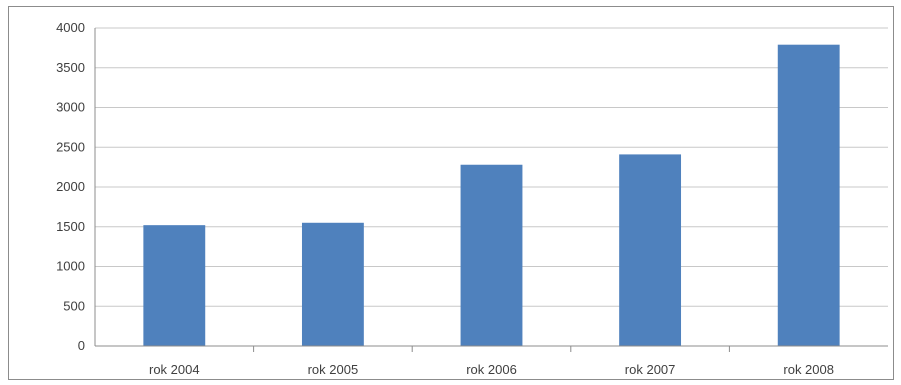 The height and width of the screenshot is (385, 901). Describe the element at coordinates (174, 285) in the screenshot. I see `bar-rok-2004` at that location.